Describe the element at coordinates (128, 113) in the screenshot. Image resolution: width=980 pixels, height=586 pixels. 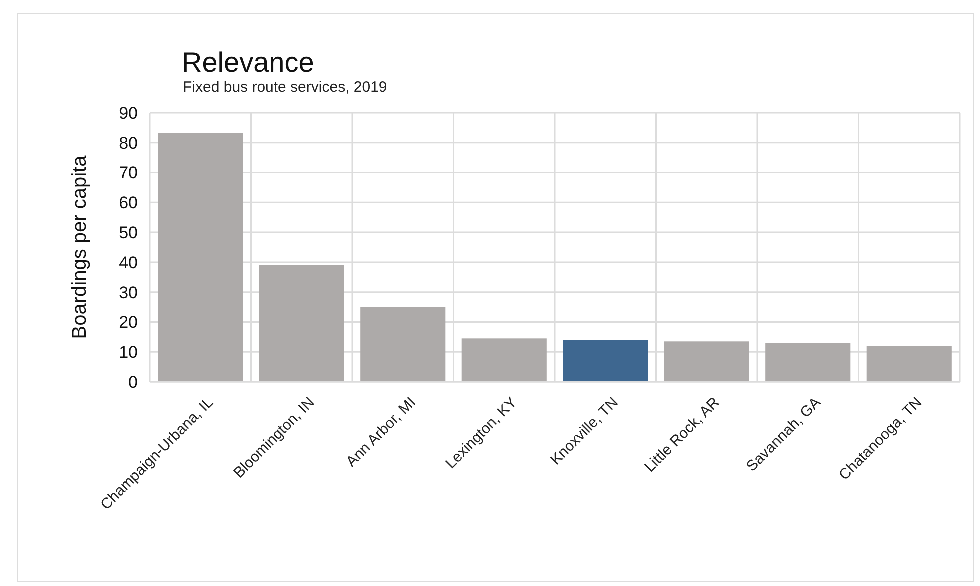
I see `y-tick-label: 90` at that location.